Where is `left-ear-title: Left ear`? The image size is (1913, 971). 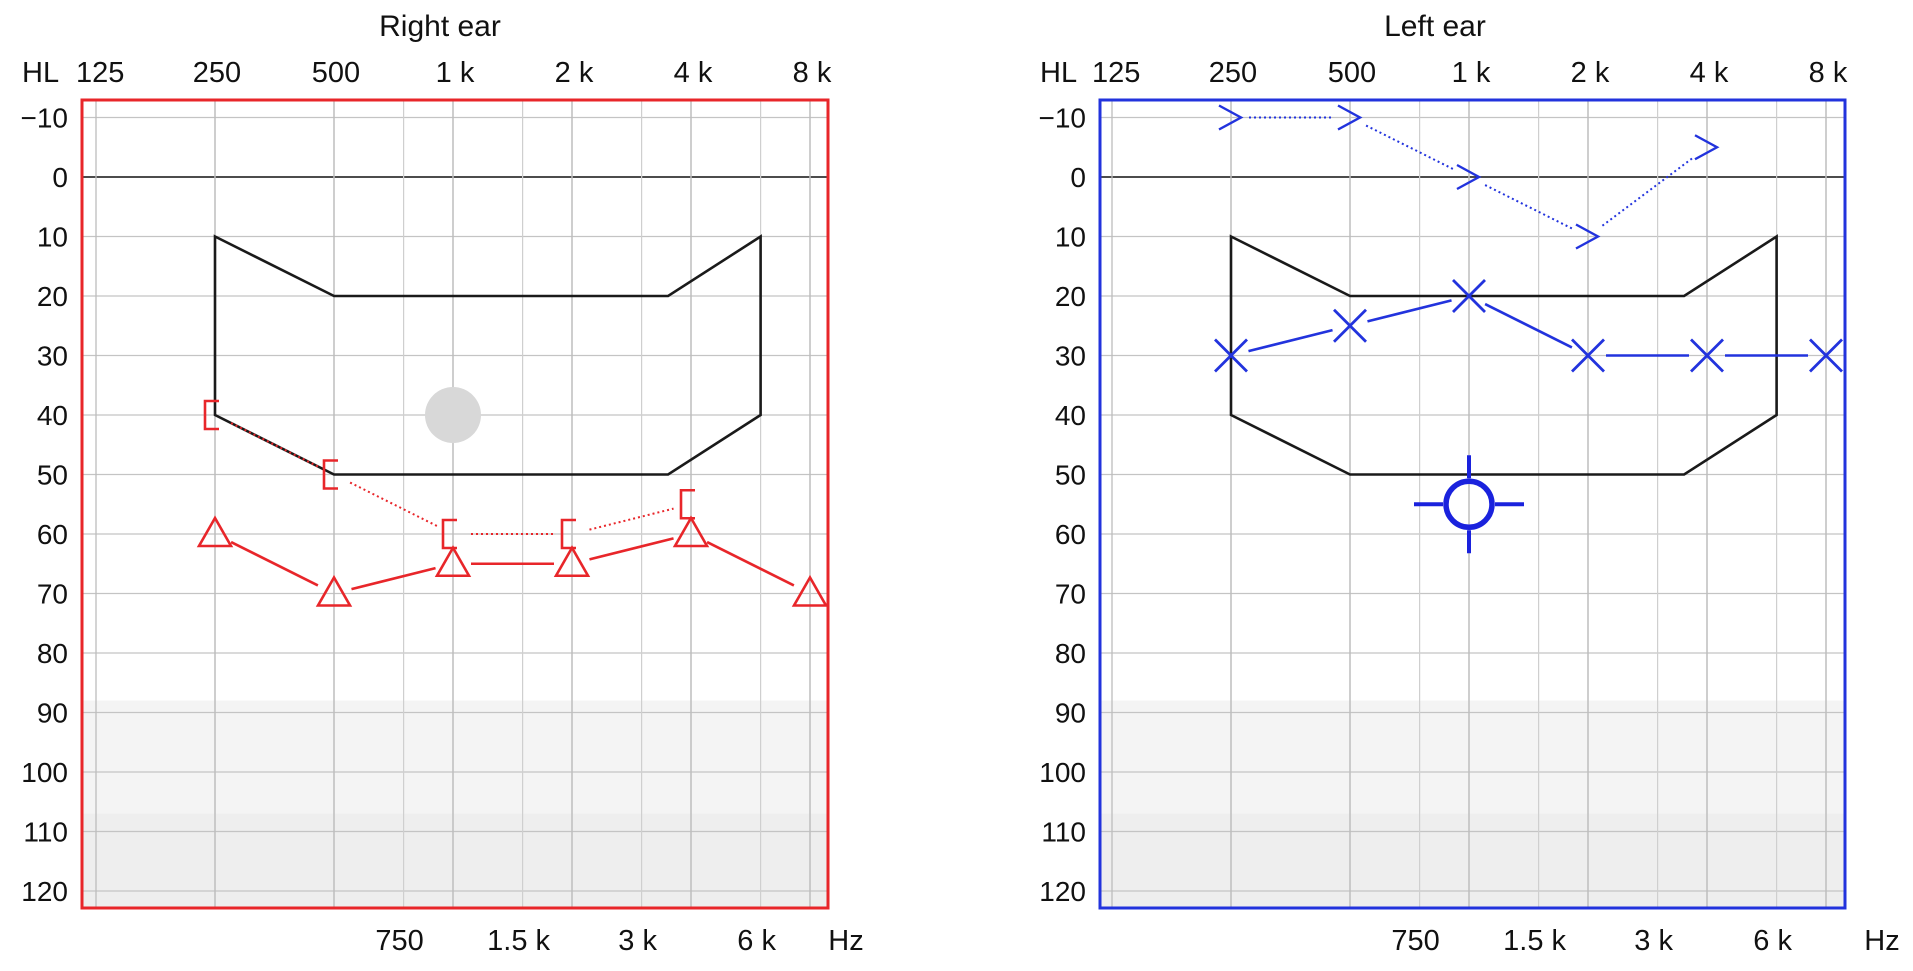 left-ear-title: Left ear is located at coordinates (1435, 26).